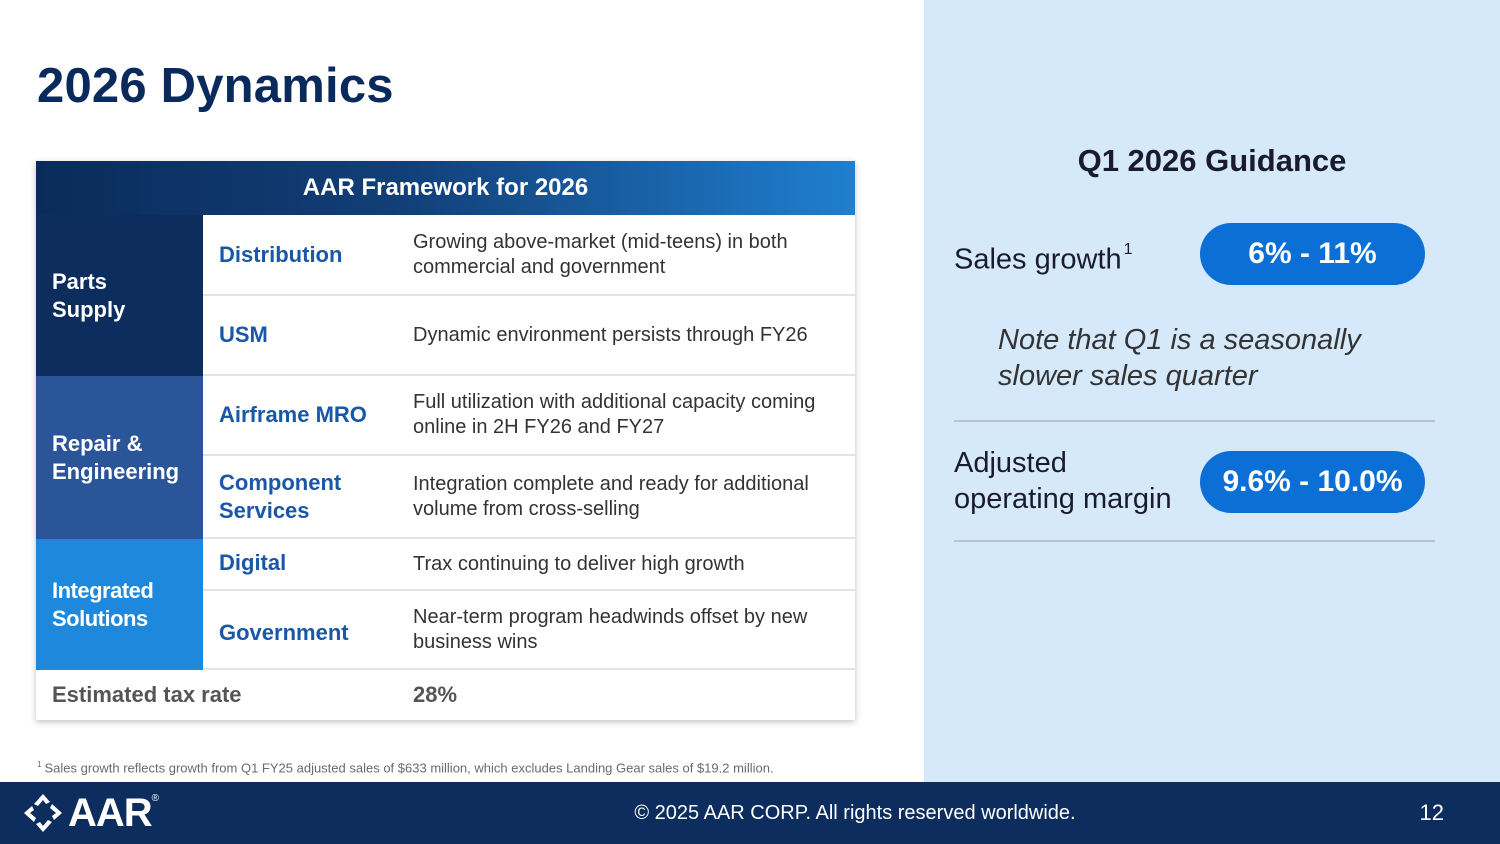  I want to click on aar-logo: AAR®, so click(90, 813).